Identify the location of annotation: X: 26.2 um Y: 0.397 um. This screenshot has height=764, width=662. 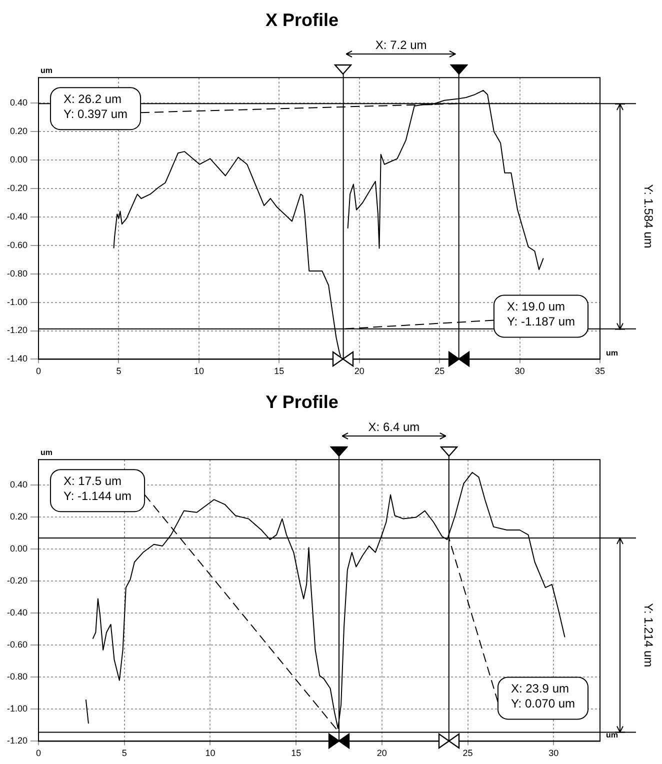
(96, 106).